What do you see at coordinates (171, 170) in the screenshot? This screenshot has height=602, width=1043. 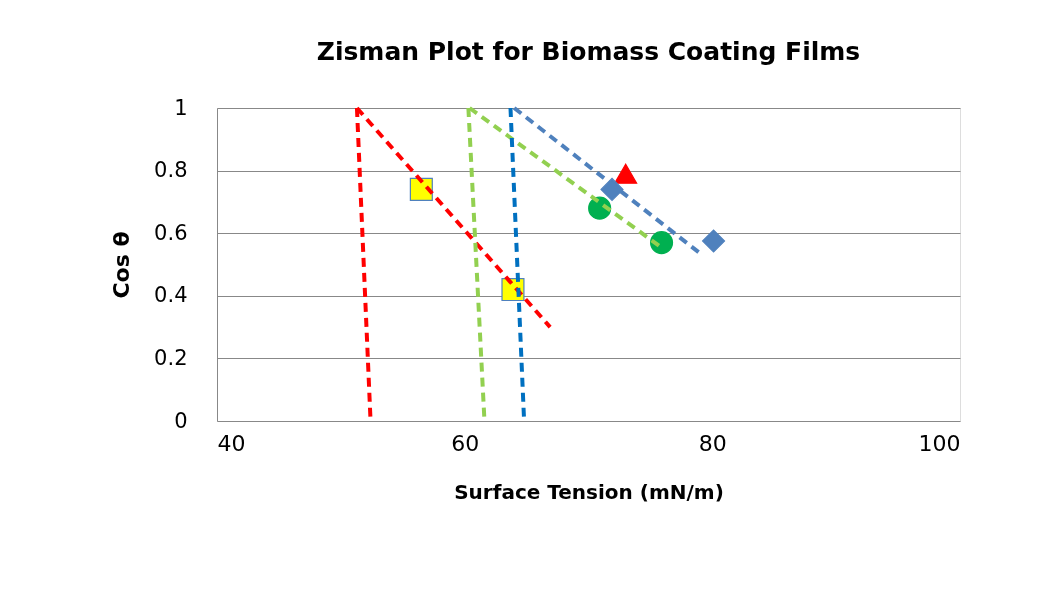 I see `y-tick-label: 0.8` at bounding box center [171, 170].